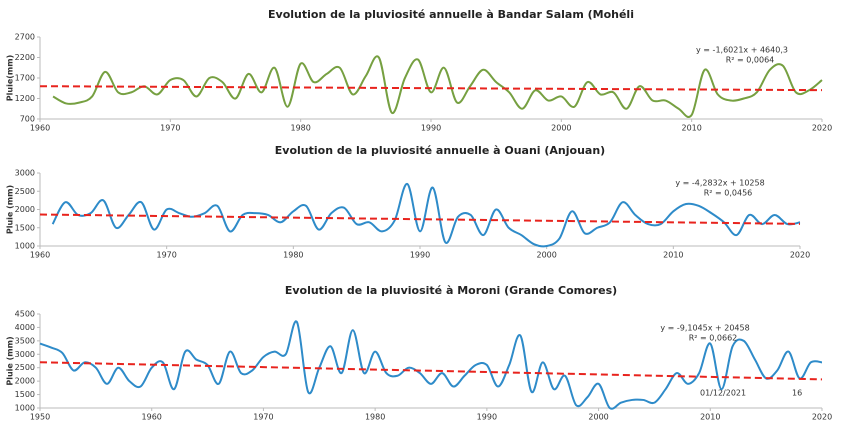  Describe the element at coordinates (25, 57) in the screenshot. I see `y-tick-label: 2200` at that location.